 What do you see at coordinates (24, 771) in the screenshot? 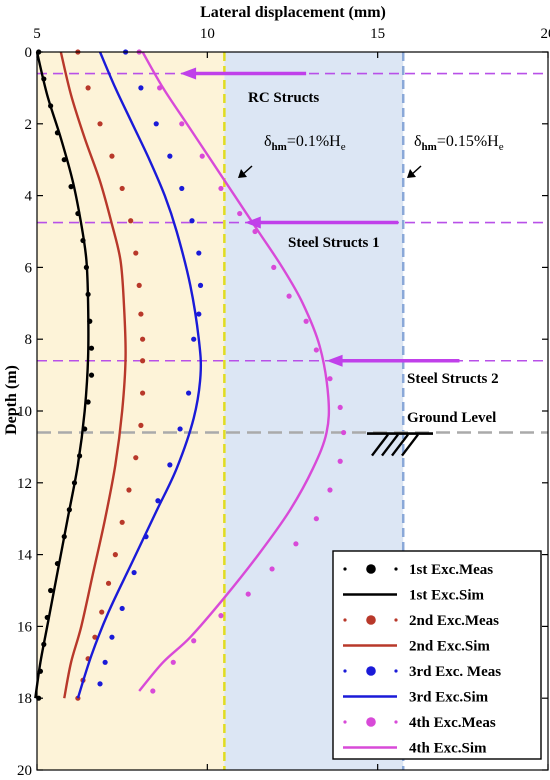
I see `y-tick-label-10: 20` at bounding box center [24, 771].